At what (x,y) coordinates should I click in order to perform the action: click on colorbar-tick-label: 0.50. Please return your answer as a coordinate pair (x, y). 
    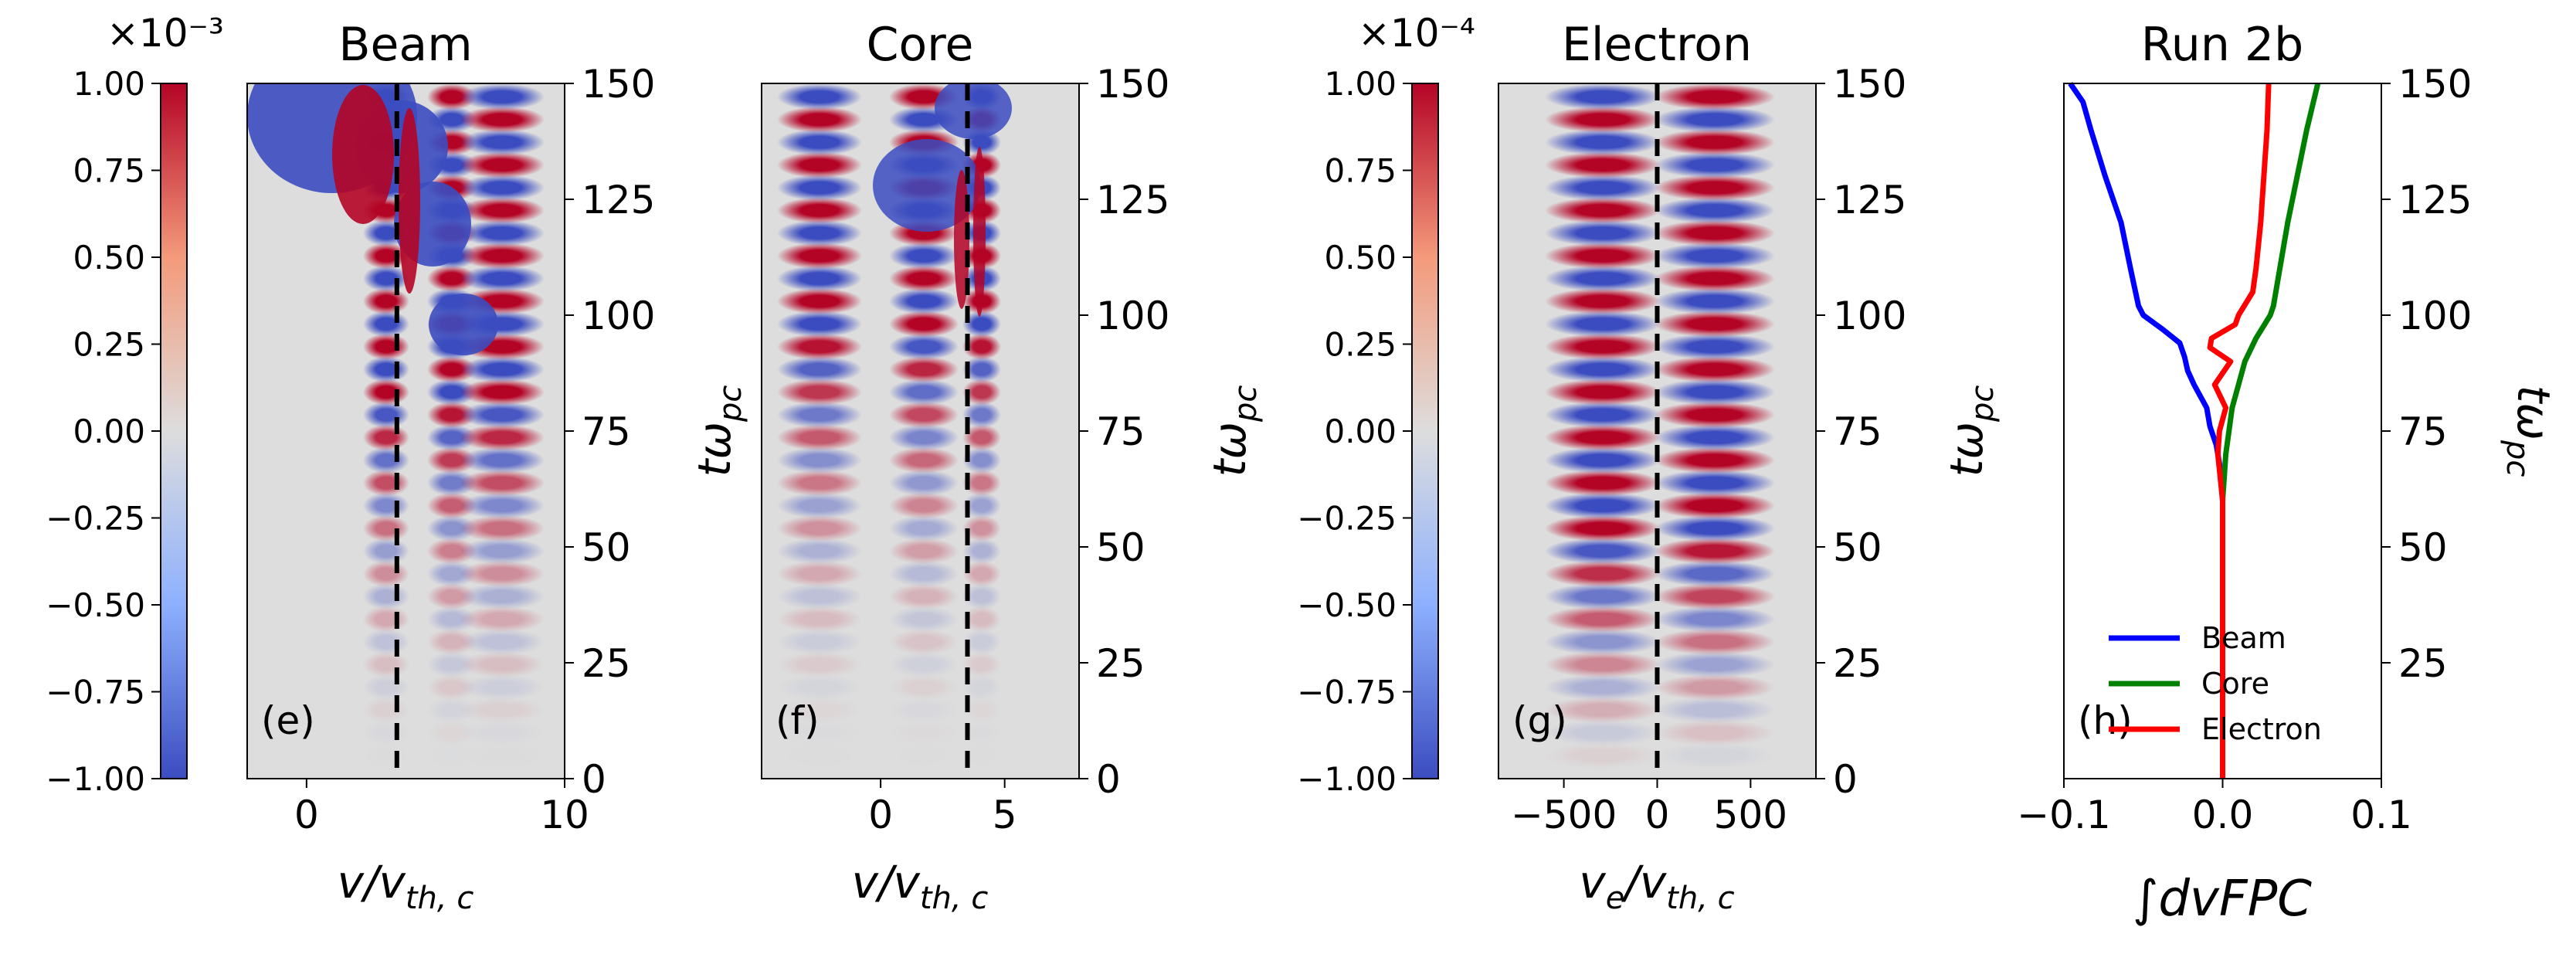
    Looking at the image, I should click on (109, 258).